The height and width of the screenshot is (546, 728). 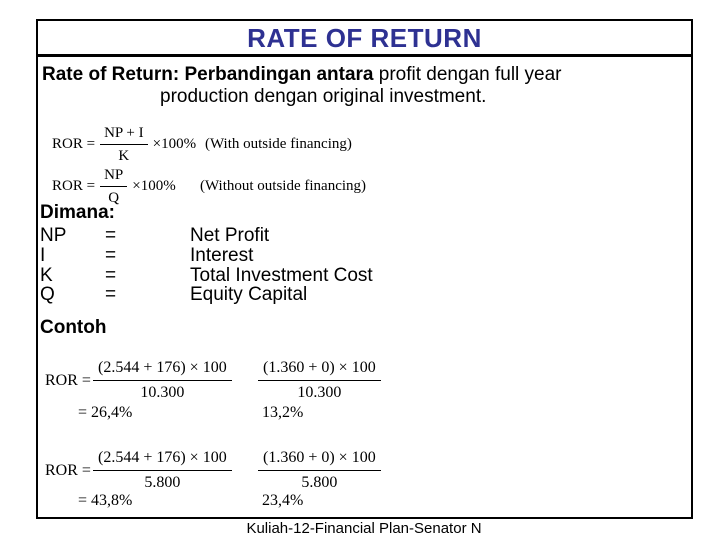 What do you see at coordinates (114, 198) in the screenshot?
I see `fraction-denominator: Q` at bounding box center [114, 198].